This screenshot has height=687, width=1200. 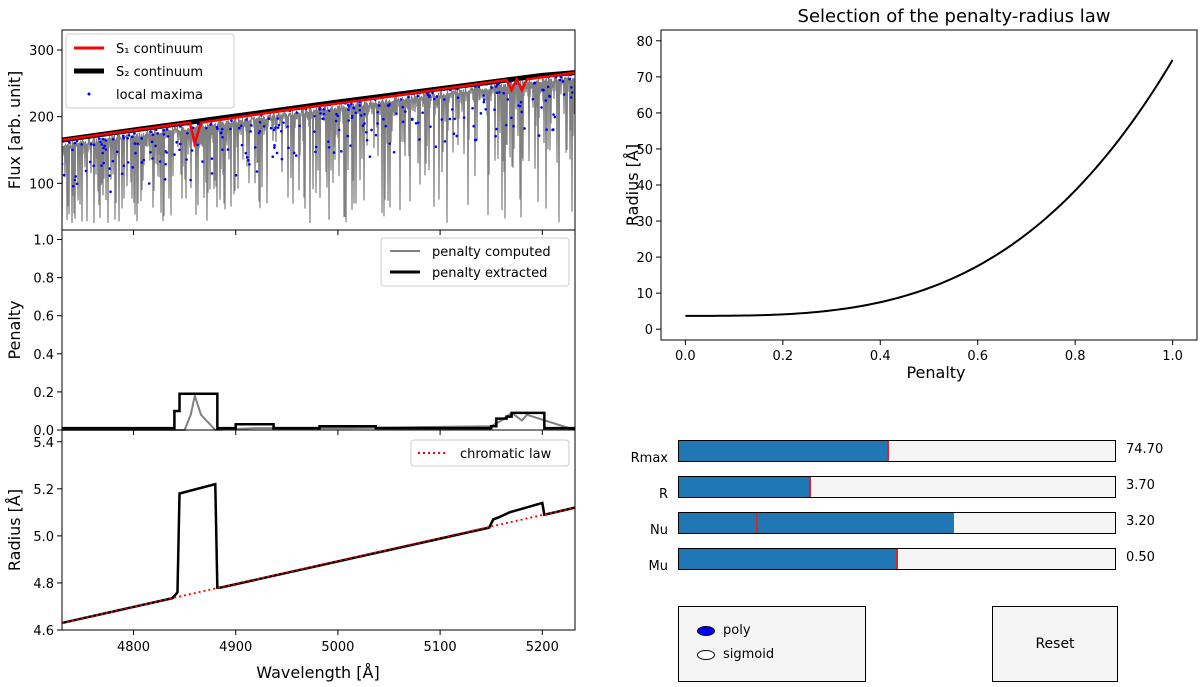 What do you see at coordinates (1140, 485) in the screenshot?
I see `slider-r-value: 3.70` at bounding box center [1140, 485].